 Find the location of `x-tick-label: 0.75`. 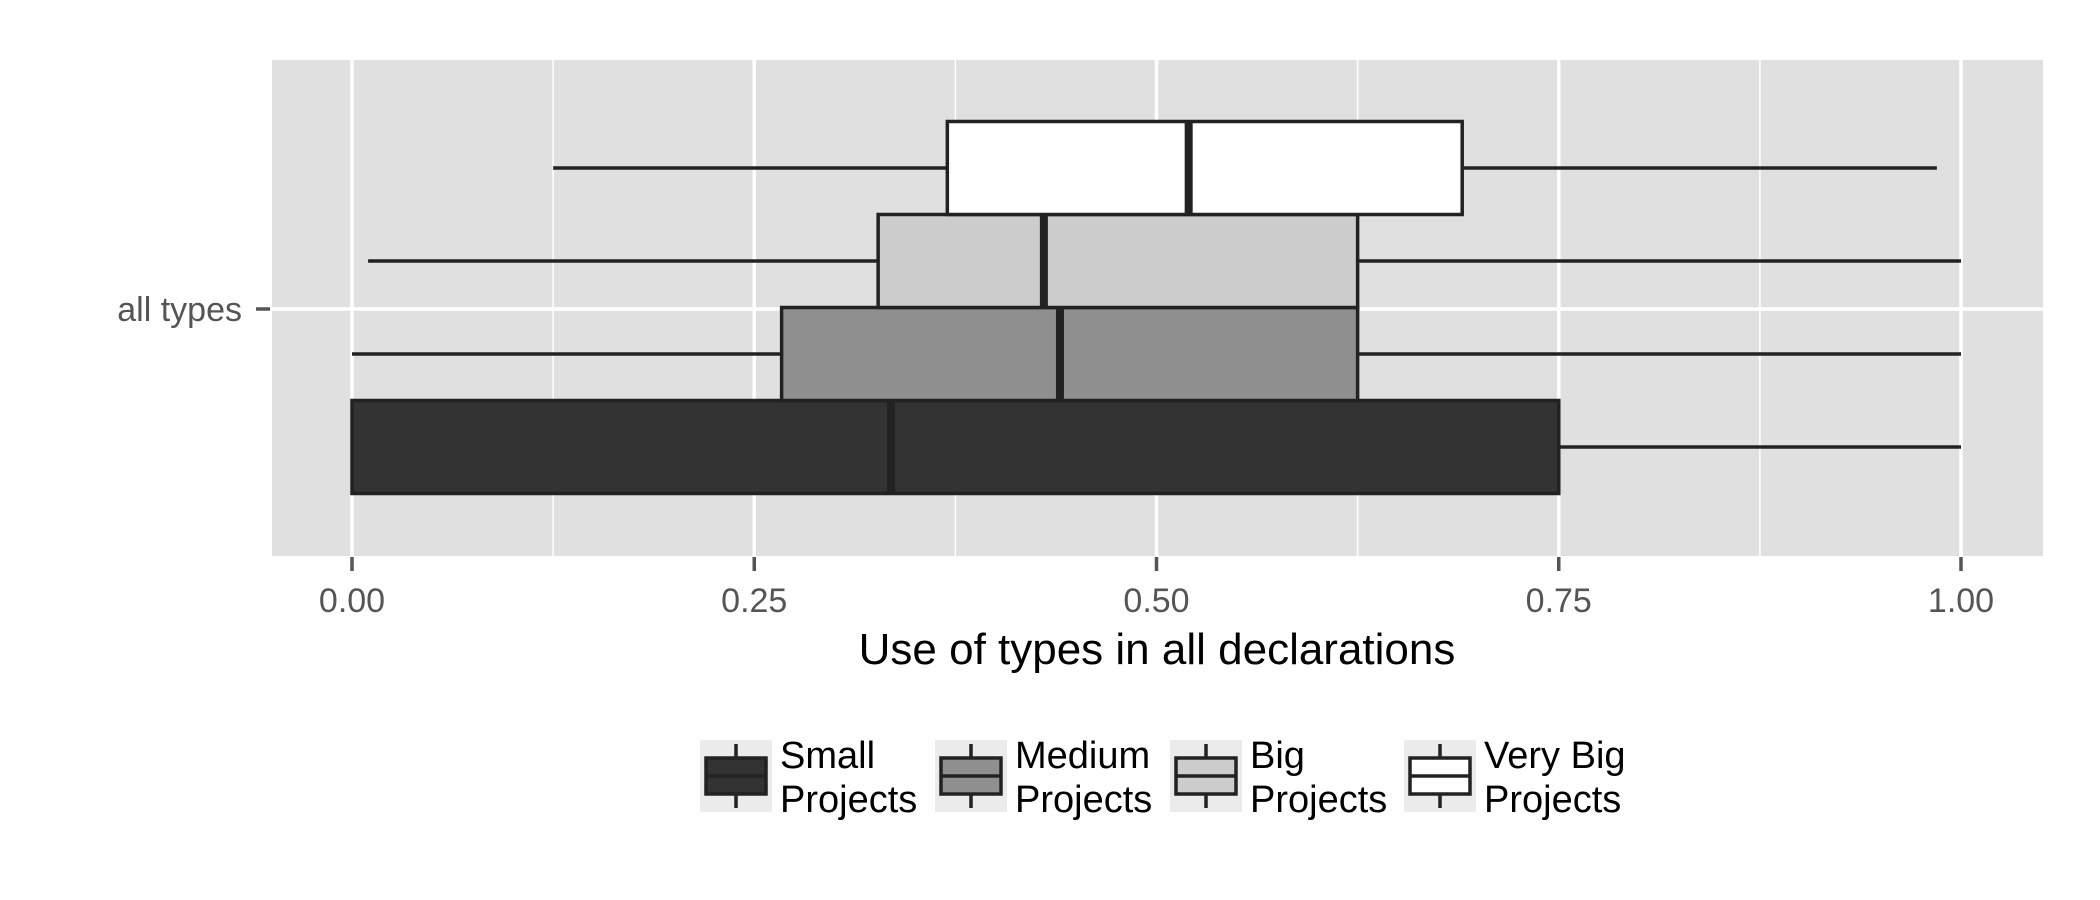

x-tick-label: 0.75 is located at coordinates (1559, 601).